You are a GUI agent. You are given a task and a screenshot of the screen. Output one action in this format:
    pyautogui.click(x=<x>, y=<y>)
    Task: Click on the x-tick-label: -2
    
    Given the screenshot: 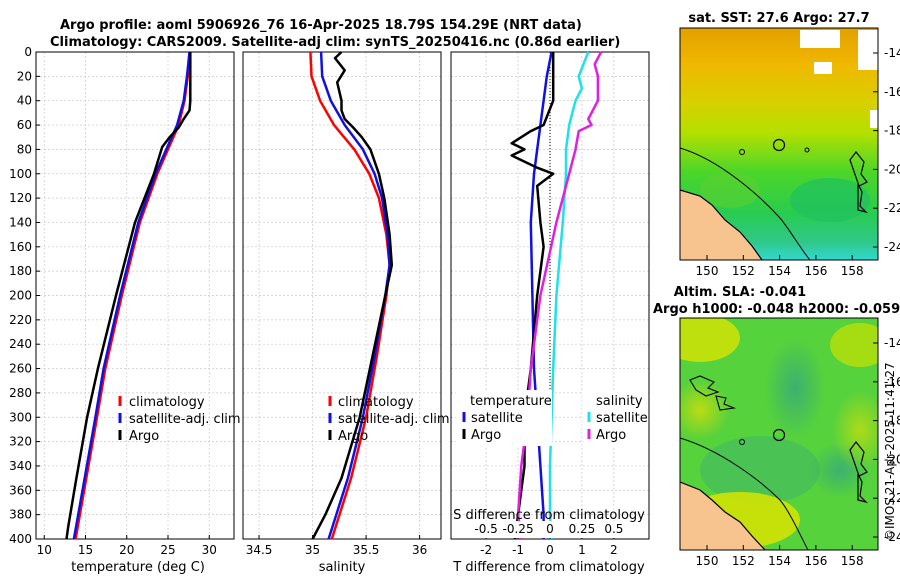 What is the action you would take?
    pyautogui.click(x=486, y=550)
    